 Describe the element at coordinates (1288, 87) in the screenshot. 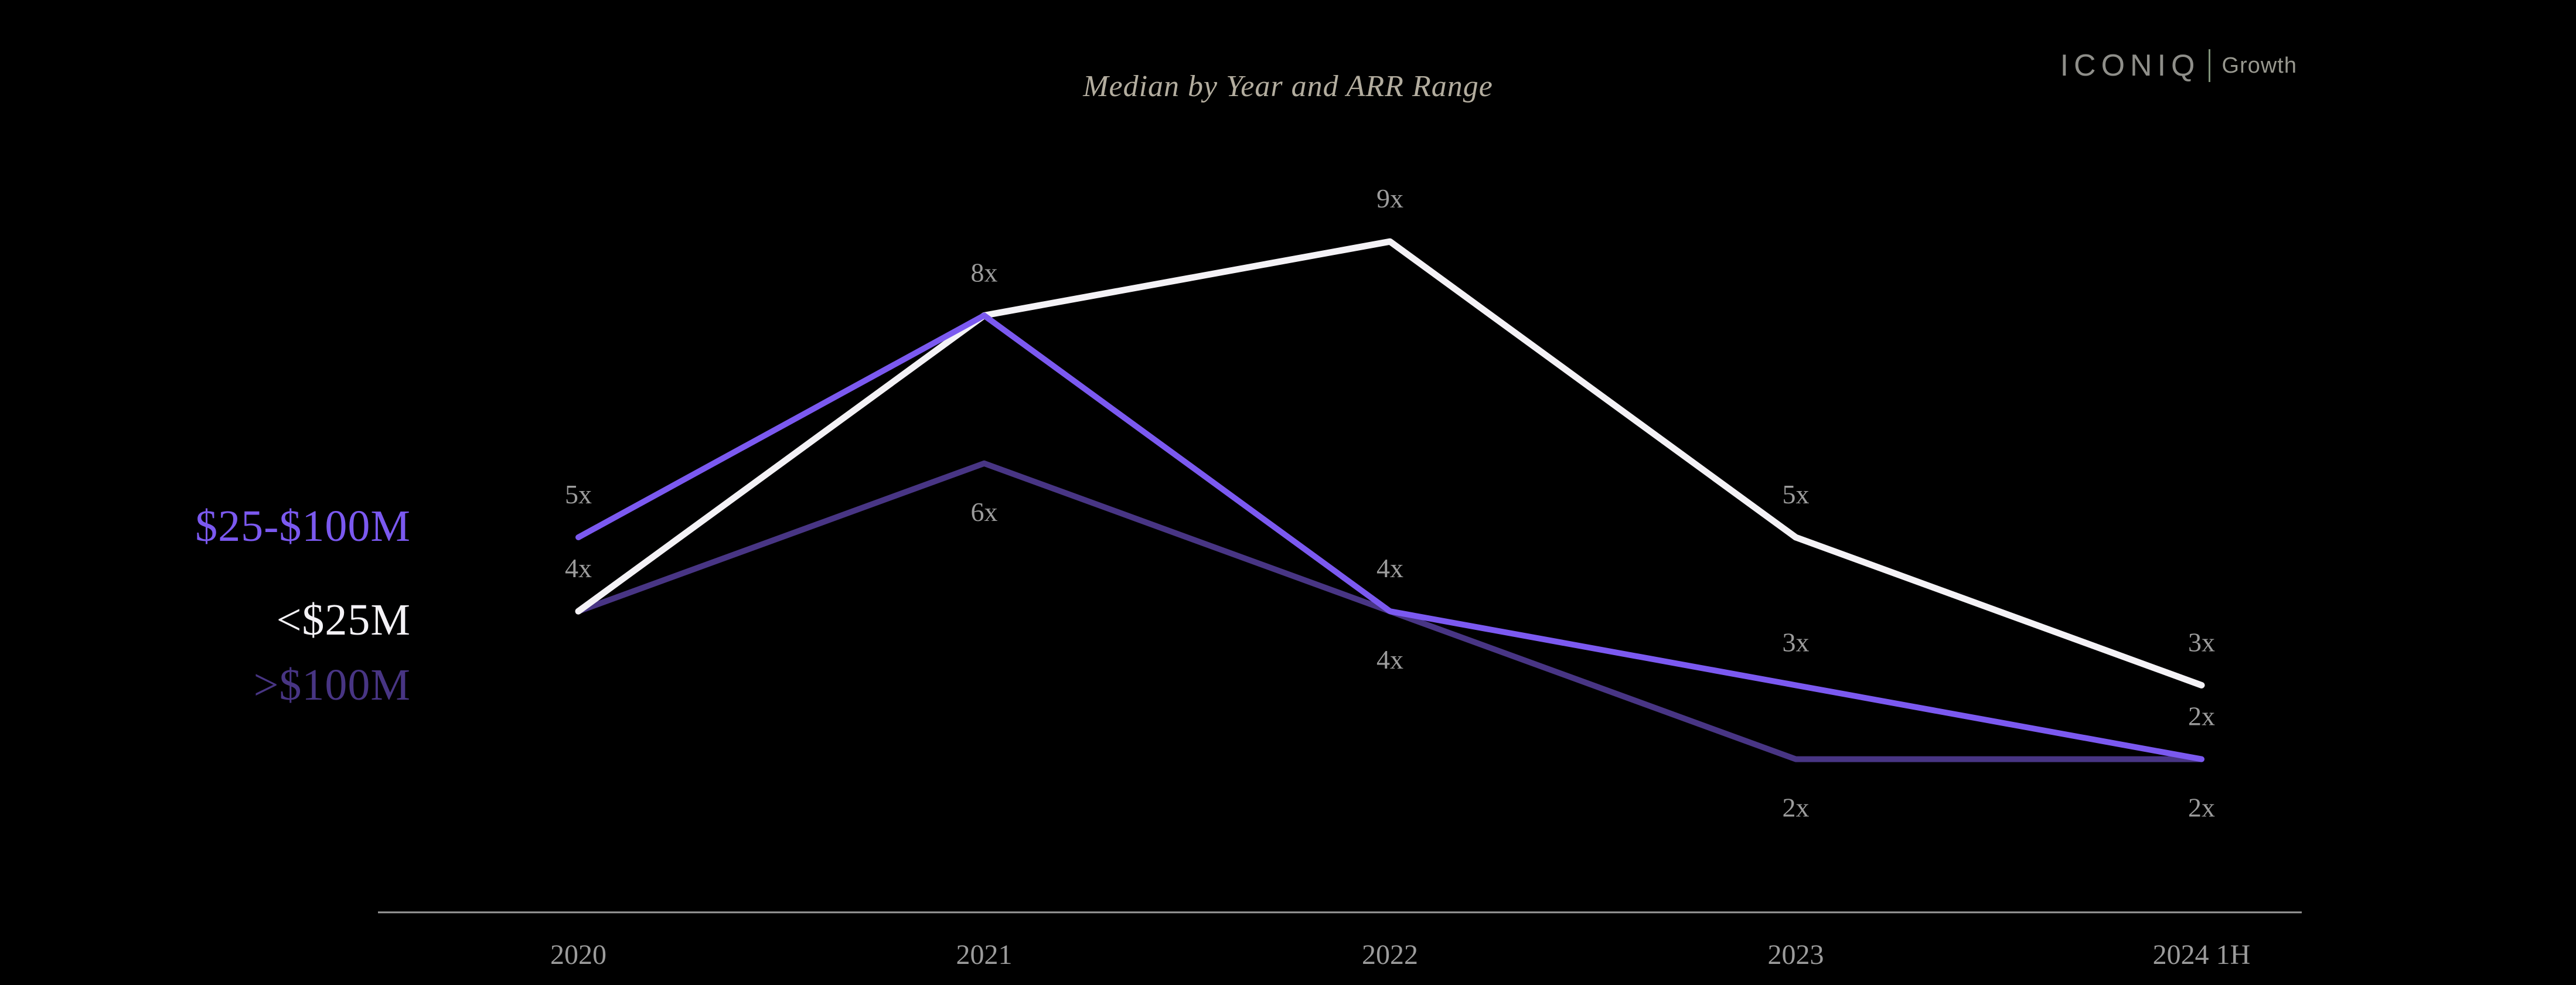

I see `chart-title: Median by Year and ARR Range` at that location.